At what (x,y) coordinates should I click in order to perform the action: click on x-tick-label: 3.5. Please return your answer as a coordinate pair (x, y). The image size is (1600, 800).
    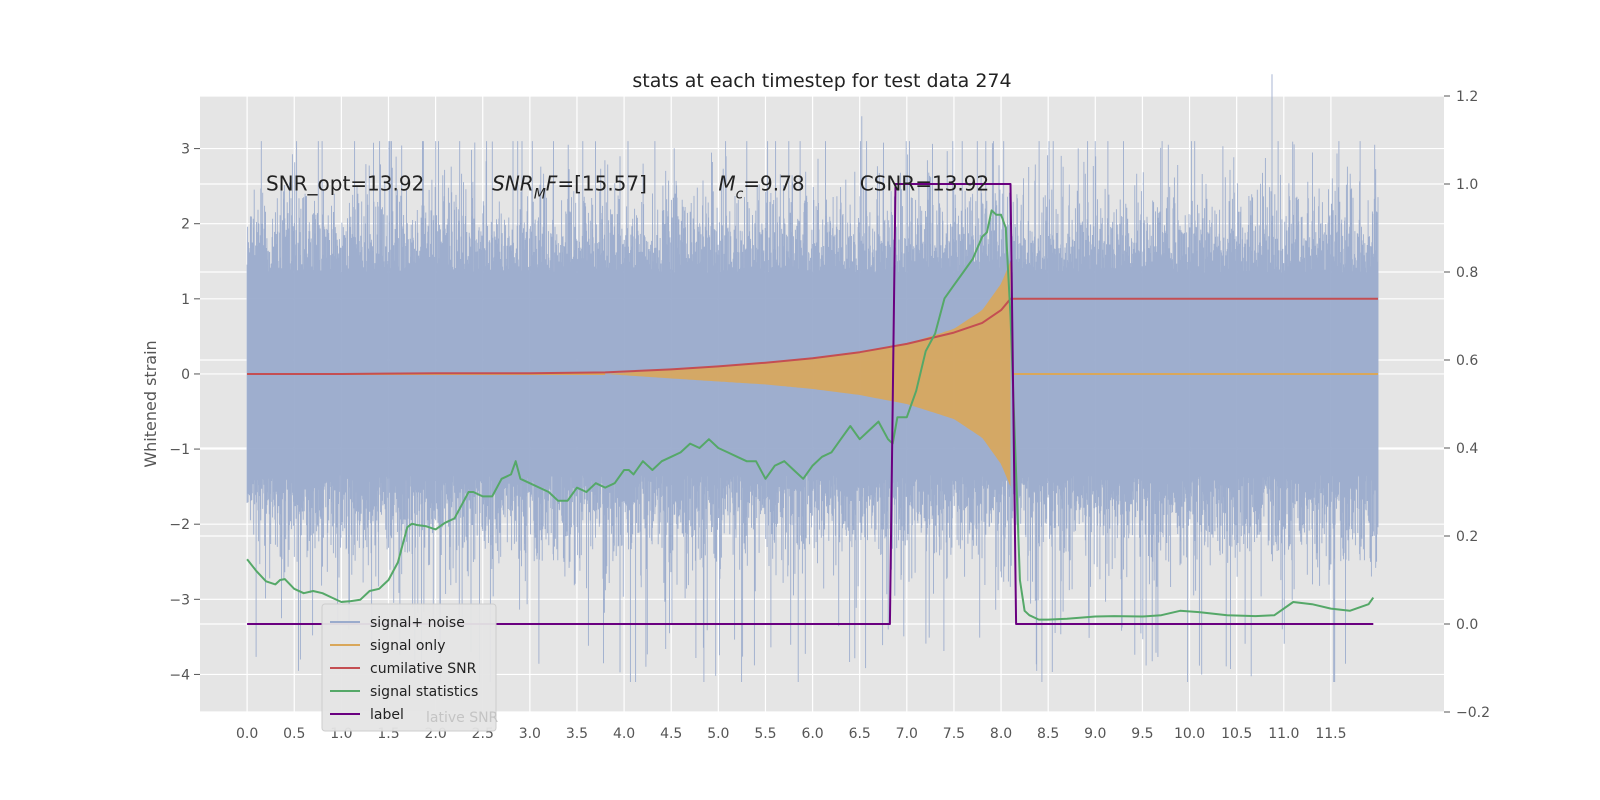
    Looking at the image, I should click on (577, 734).